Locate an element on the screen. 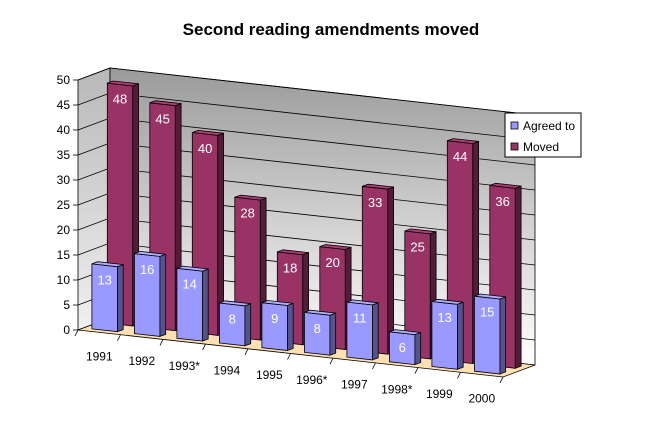  data-label: 11 is located at coordinates (360, 318).